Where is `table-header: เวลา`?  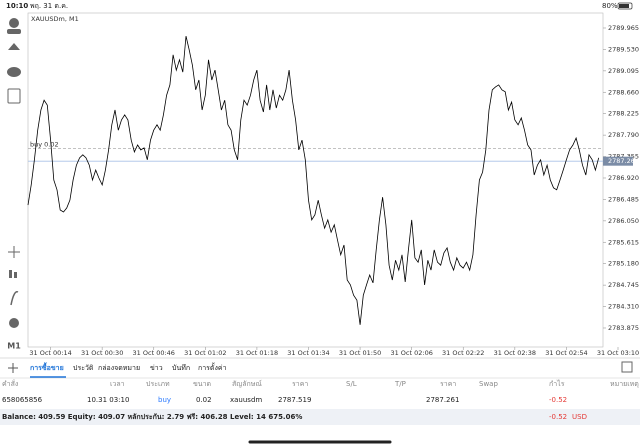
table-header: เวลา is located at coordinates (117, 384).